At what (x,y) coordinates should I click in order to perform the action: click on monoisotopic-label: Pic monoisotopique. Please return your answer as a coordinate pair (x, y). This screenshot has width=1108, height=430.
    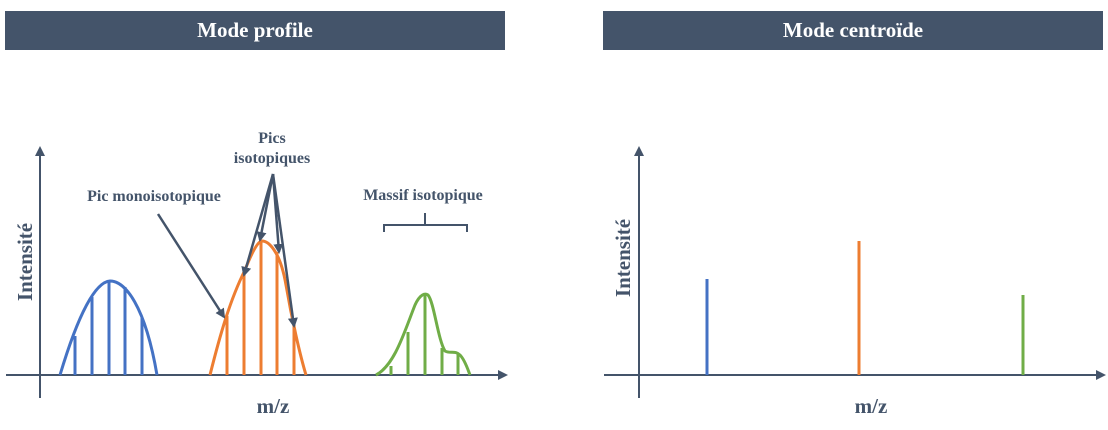
    Looking at the image, I should click on (154, 196).